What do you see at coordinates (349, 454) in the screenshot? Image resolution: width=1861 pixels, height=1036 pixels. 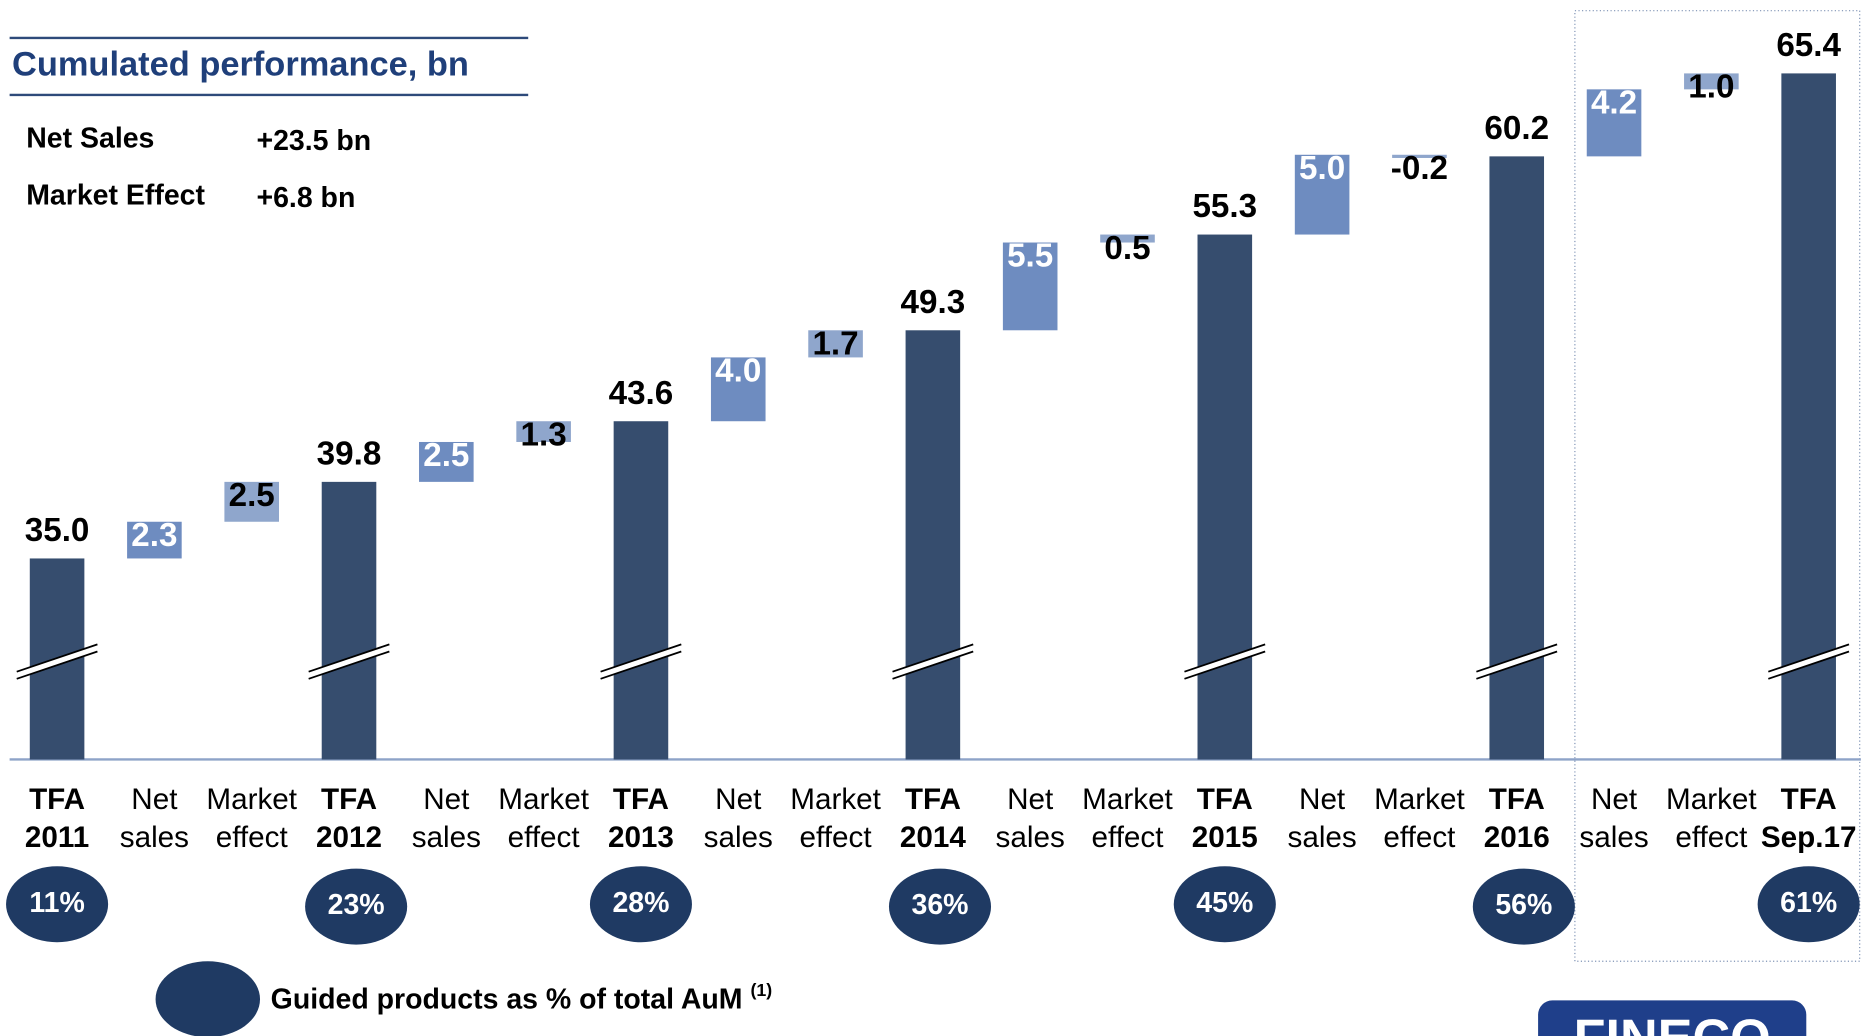 I see `value-label: 39.8` at bounding box center [349, 454].